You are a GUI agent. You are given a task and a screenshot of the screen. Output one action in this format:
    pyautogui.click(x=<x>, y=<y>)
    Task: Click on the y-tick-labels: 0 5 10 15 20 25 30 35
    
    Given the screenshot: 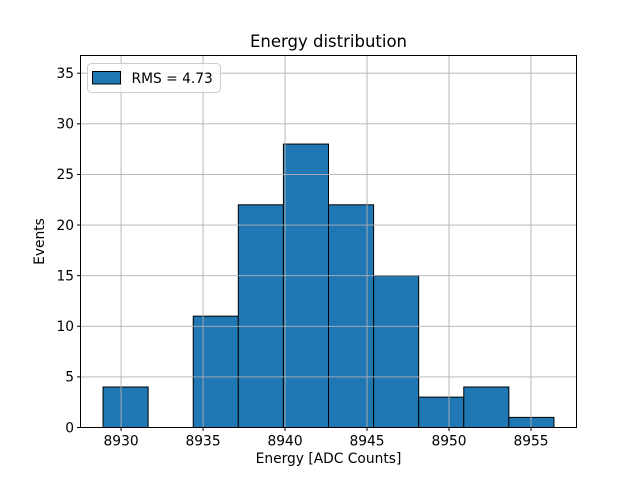 What is the action you would take?
    pyautogui.click(x=65, y=251)
    